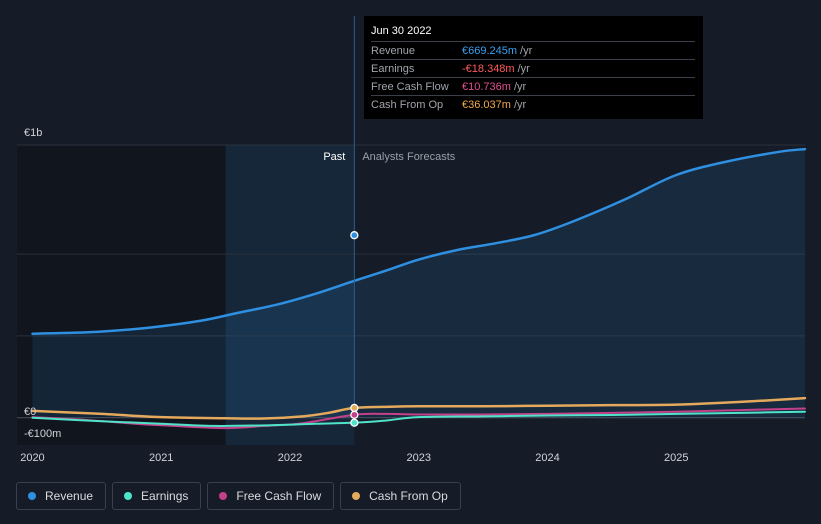 The height and width of the screenshot is (524, 821). What do you see at coordinates (165, 496) in the screenshot?
I see `legend-label: Earnings` at bounding box center [165, 496].